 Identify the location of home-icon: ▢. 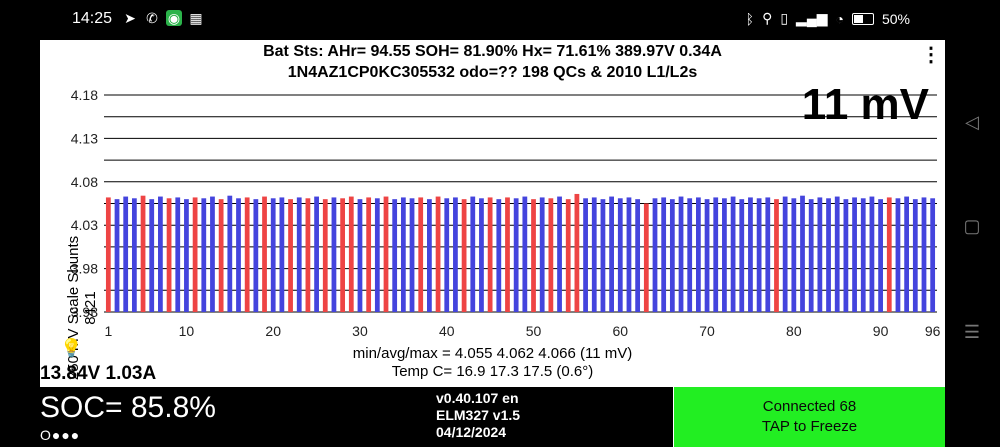
(972, 226).